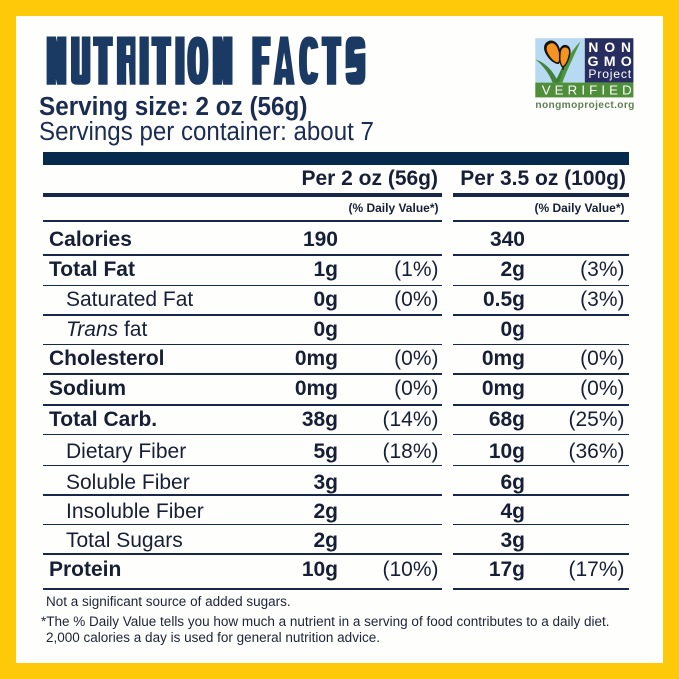  What do you see at coordinates (584, 105) in the screenshot?
I see `svg-text: nongmoproject.org` at bounding box center [584, 105].